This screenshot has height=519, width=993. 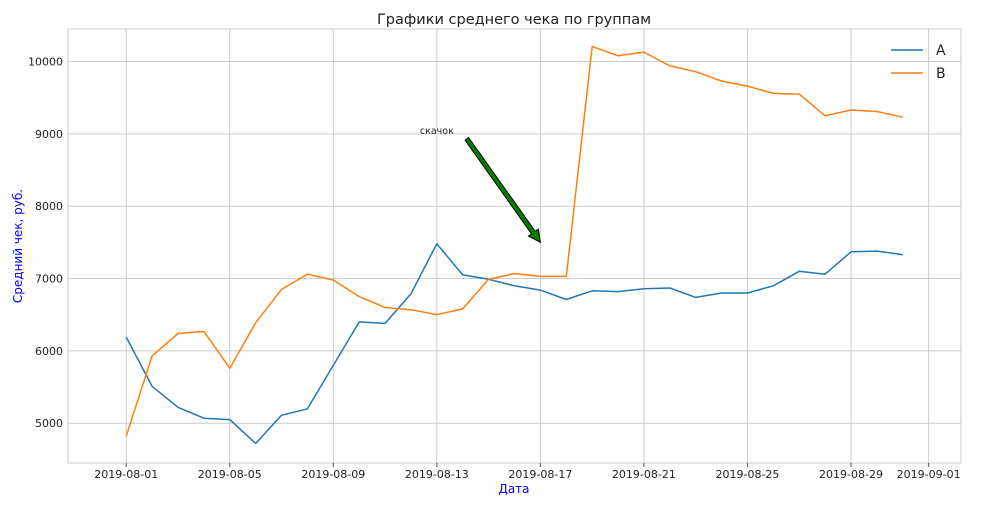 I want to click on y-axis-label: Средний чек, руб., so click(x=18, y=246).